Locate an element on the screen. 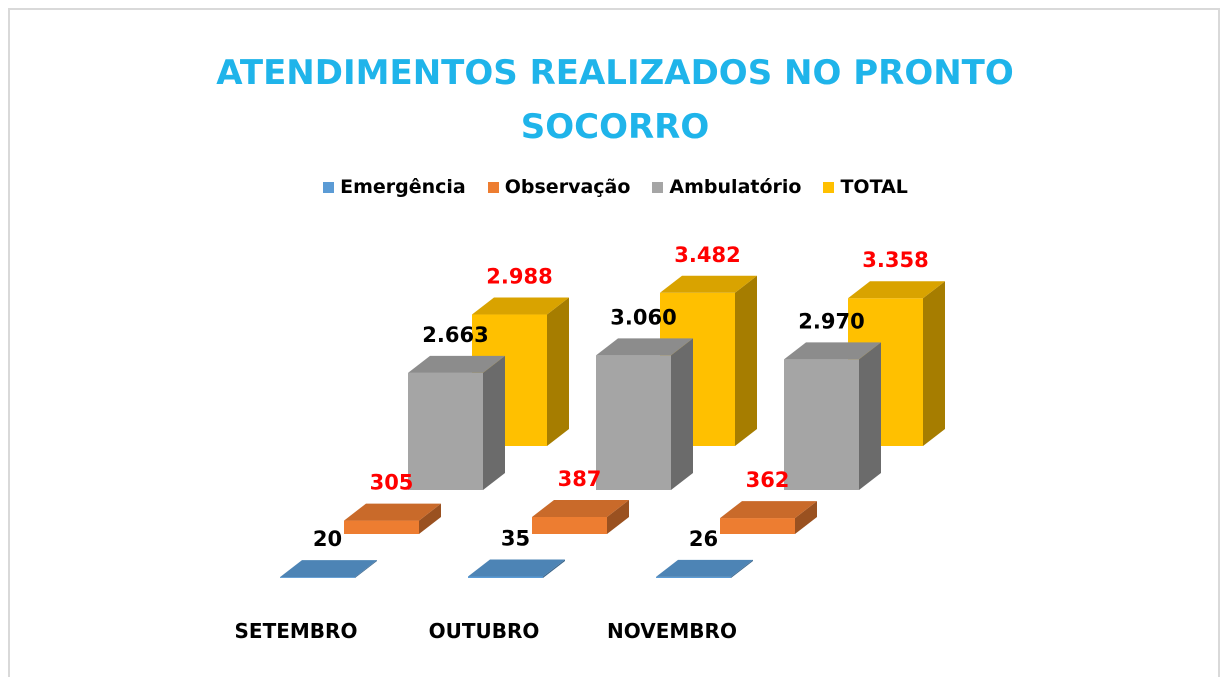 The image size is (1231, 677). data-label: 3.358 is located at coordinates (895, 260).